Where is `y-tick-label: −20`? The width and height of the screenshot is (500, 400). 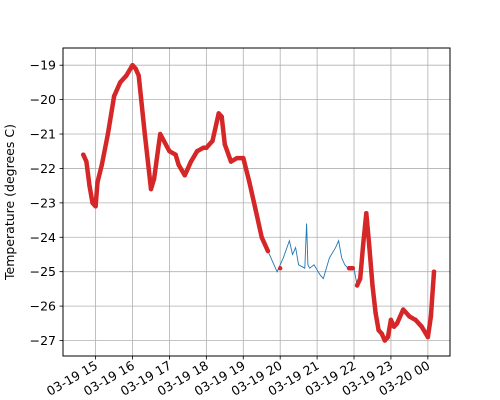 y-tick-label: −20 is located at coordinates (43, 99).